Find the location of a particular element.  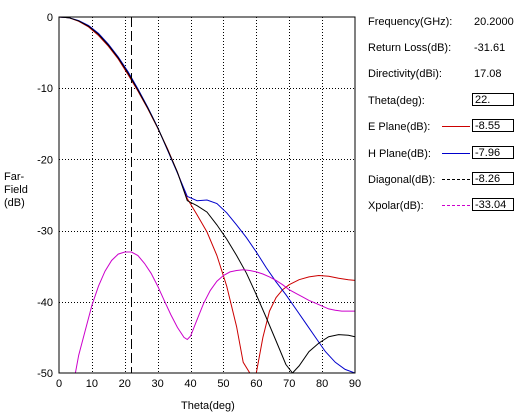

directivity-value: 17.08 is located at coordinates (488, 74).